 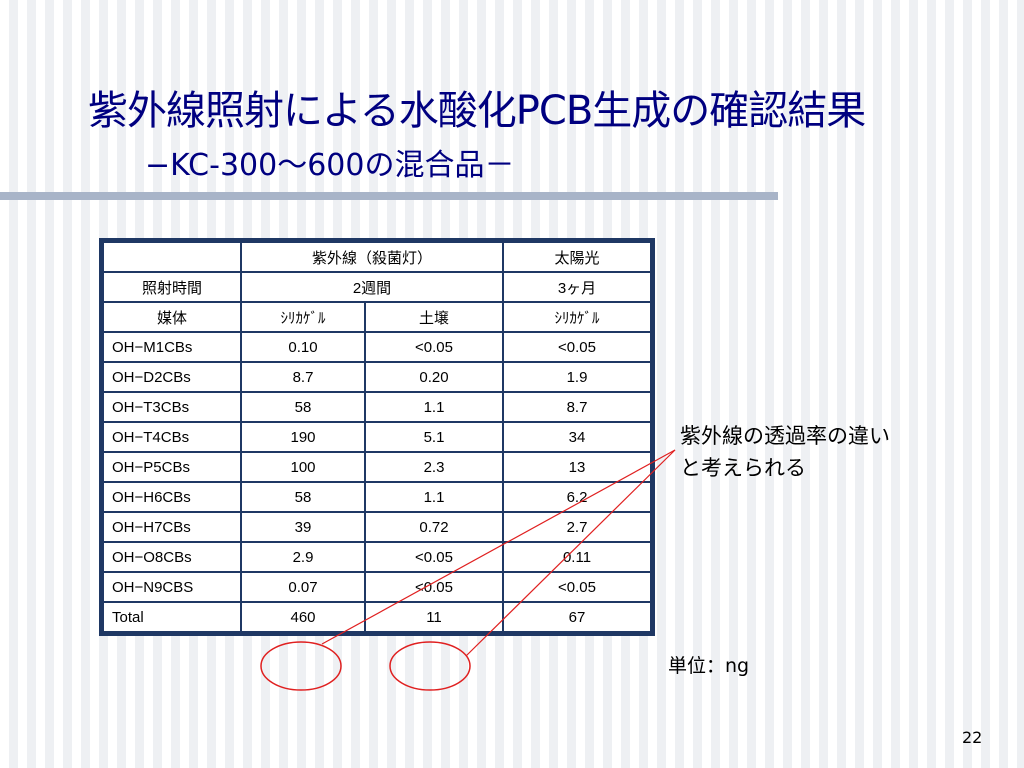 I want to click on table-cell: 34, so click(x=577, y=437).